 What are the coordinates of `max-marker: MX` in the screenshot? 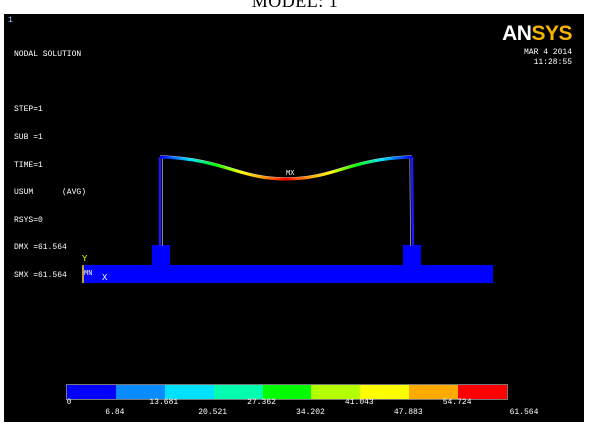 It's located at (290, 174).